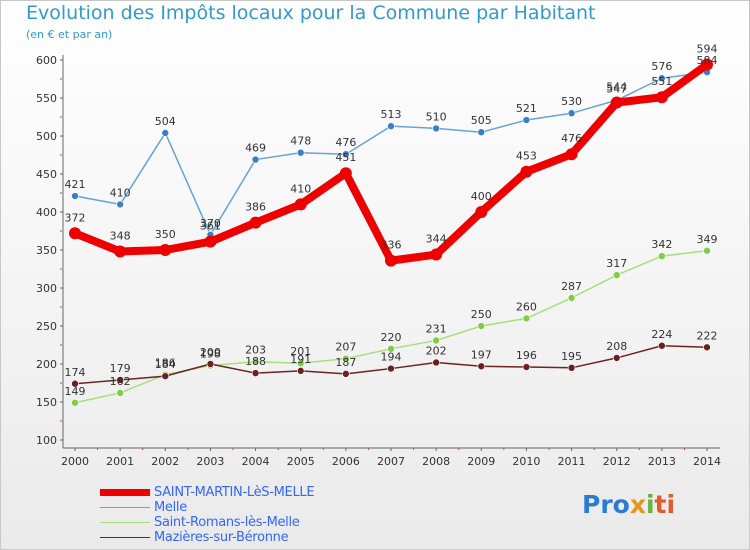  I want to click on data-label-saint-romans-l-s-melle: 287, so click(571, 286).